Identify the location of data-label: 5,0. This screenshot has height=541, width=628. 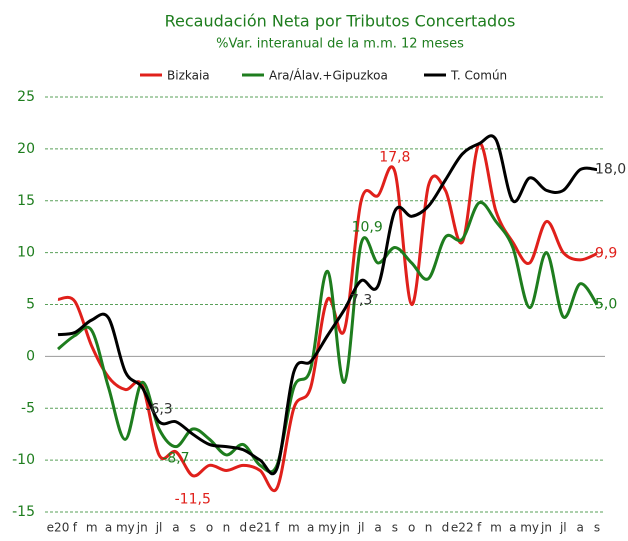
(606, 305).